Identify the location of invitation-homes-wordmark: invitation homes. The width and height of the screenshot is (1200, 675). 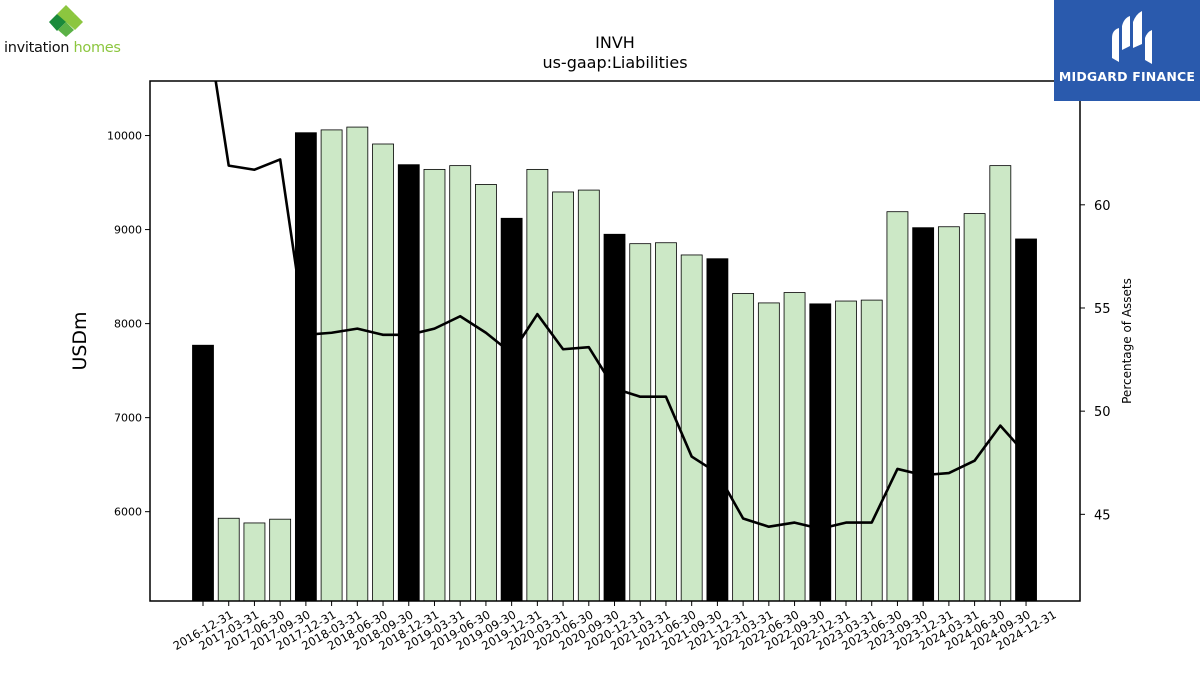
(62, 48).